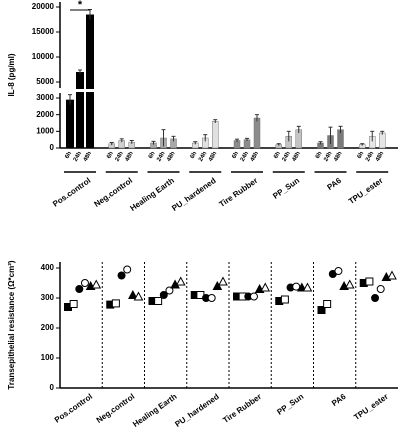 The width and height of the screenshot is (404, 448). Describe the element at coordinates (43, 6) in the screenshot. I see `y-tick-label: 20000` at that location.